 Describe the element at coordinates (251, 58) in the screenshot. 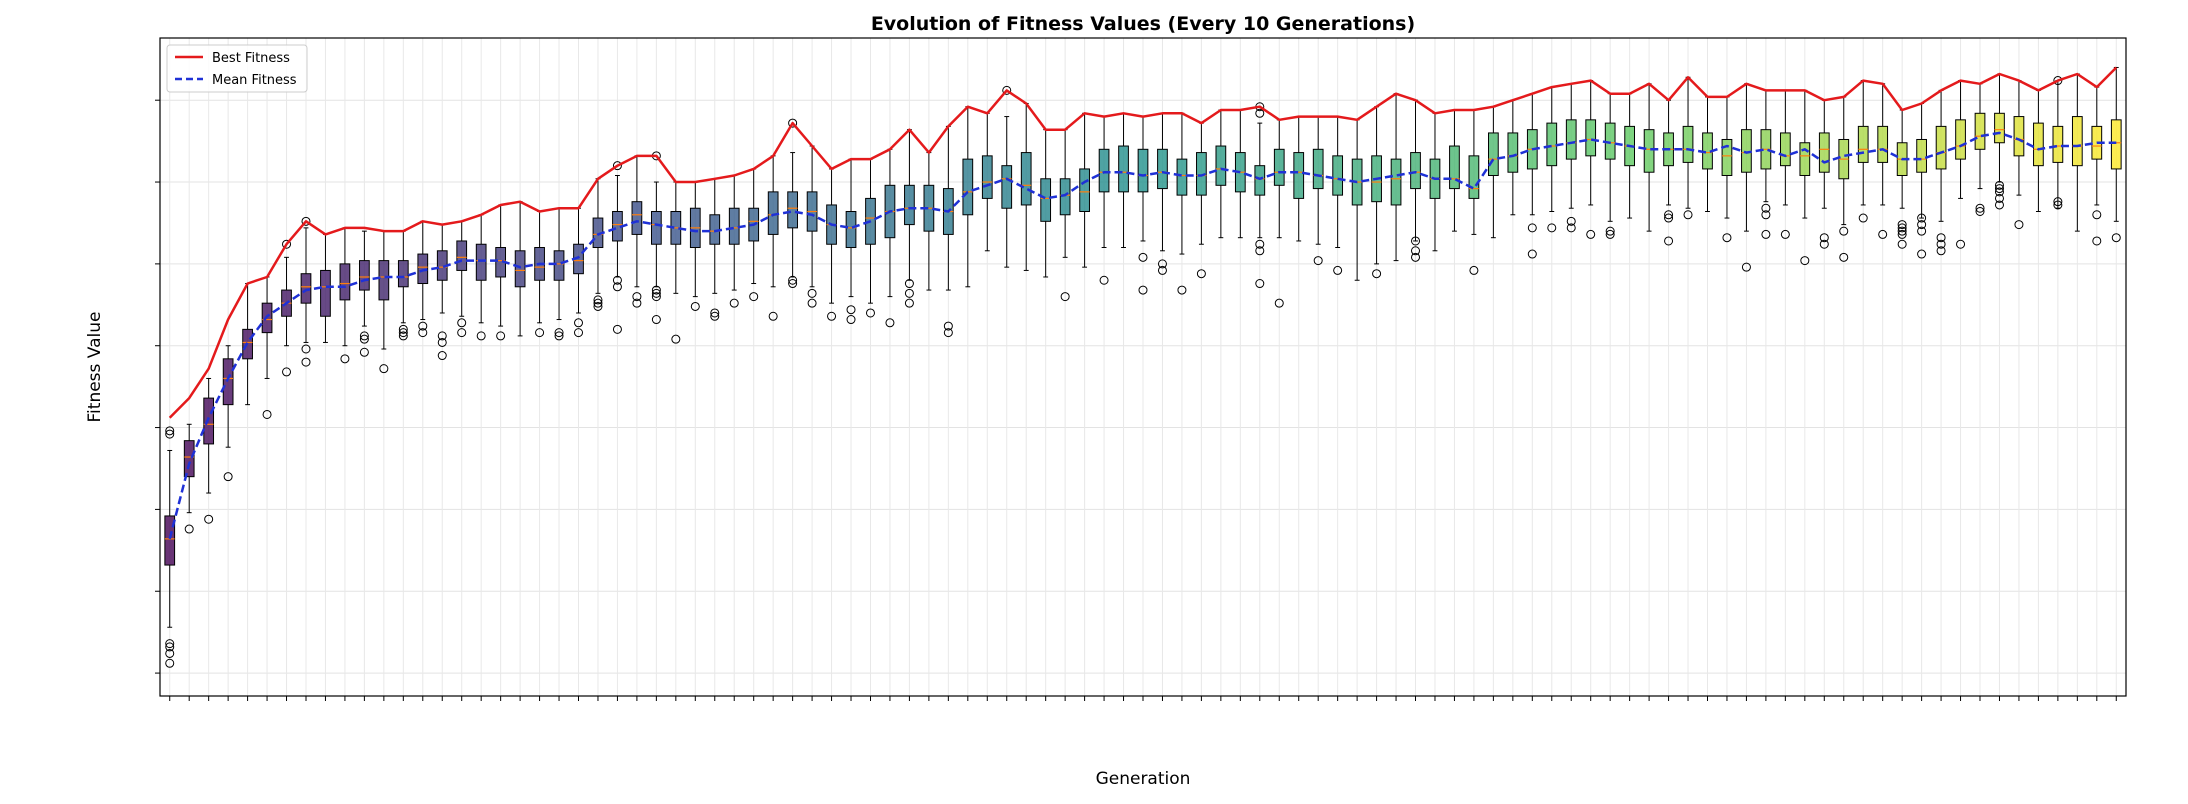

I see `legend-best-label: Best Fitness` at that location.